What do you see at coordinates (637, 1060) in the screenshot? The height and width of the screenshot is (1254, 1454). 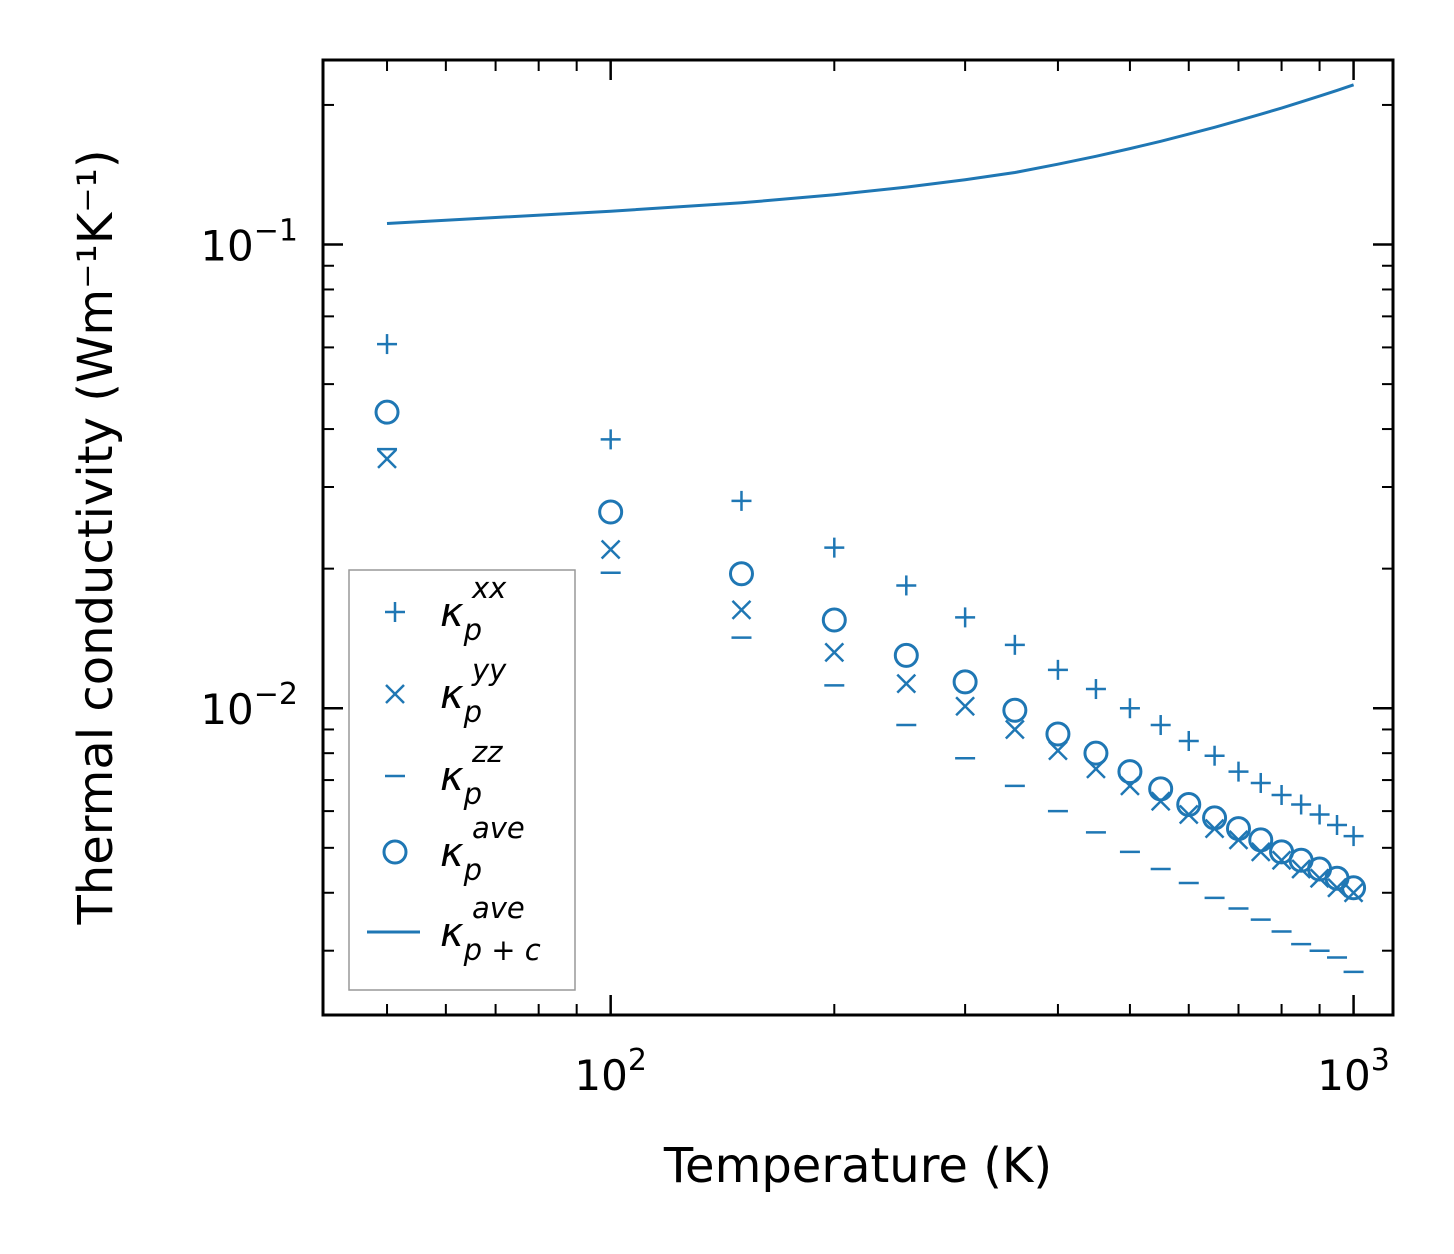 I see `tick-label-exponent: 2` at bounding box center [637, 1060].